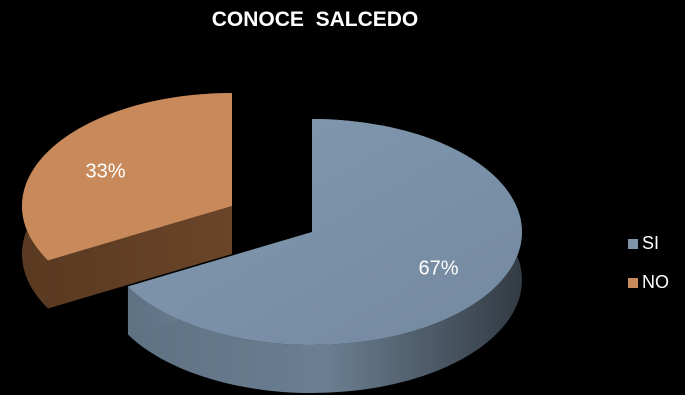  What do you see at coordinates (139, 257) in the screenshot?
I see `slice-cut-no` at bounding box center [139, 257].